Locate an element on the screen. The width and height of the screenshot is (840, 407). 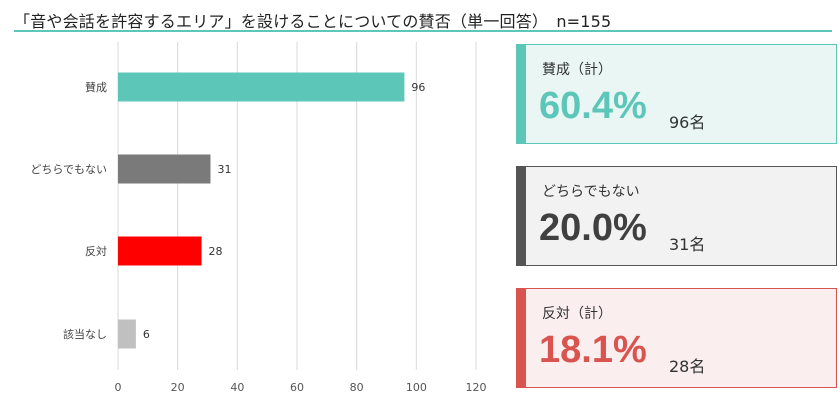
card-label: 賛成（計） is located at coordinates (577, 70).